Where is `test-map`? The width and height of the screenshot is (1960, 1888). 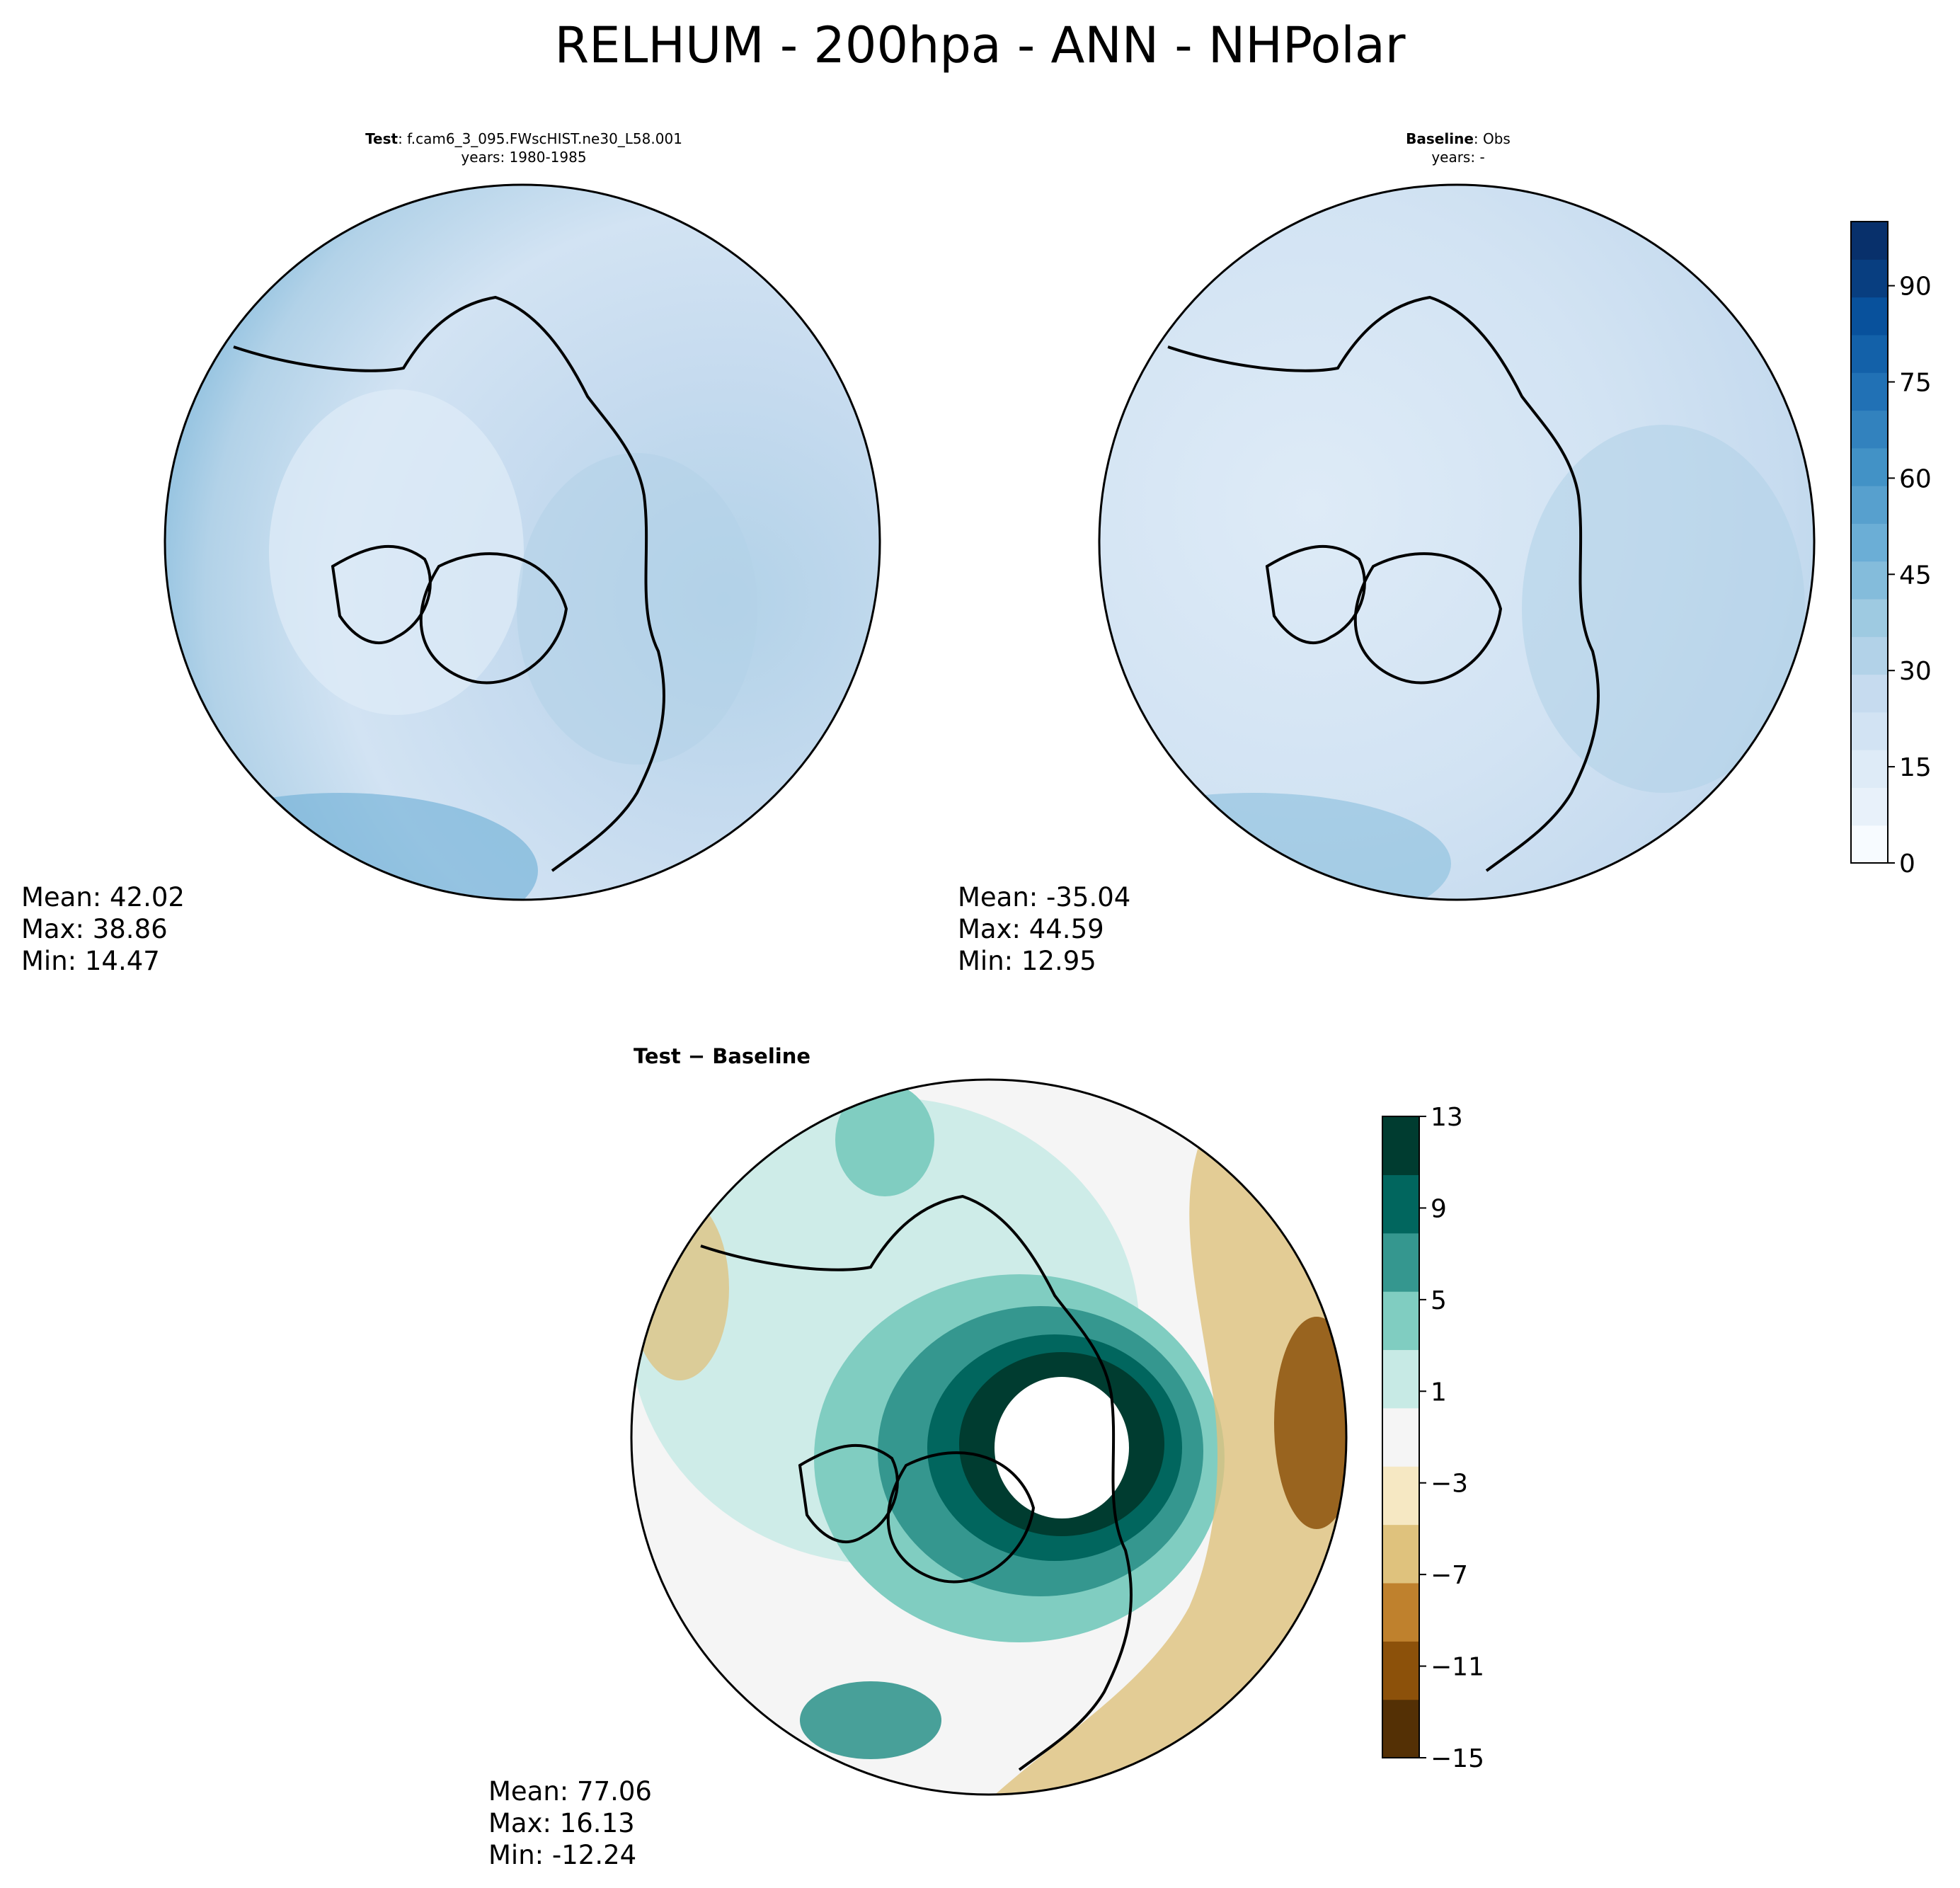
test-map is located at coordinates (522, 542).